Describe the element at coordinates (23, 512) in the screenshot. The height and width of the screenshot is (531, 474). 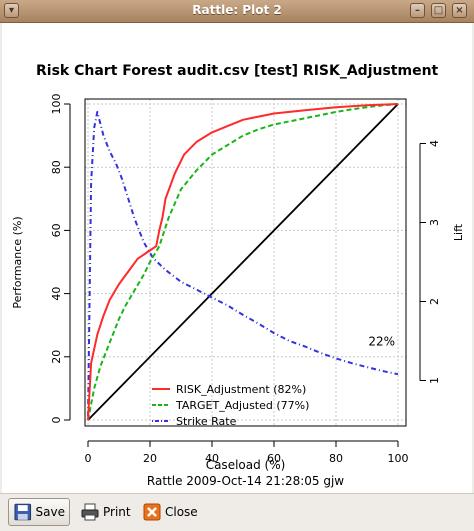
I see `floppy-disk-icon` at that location.